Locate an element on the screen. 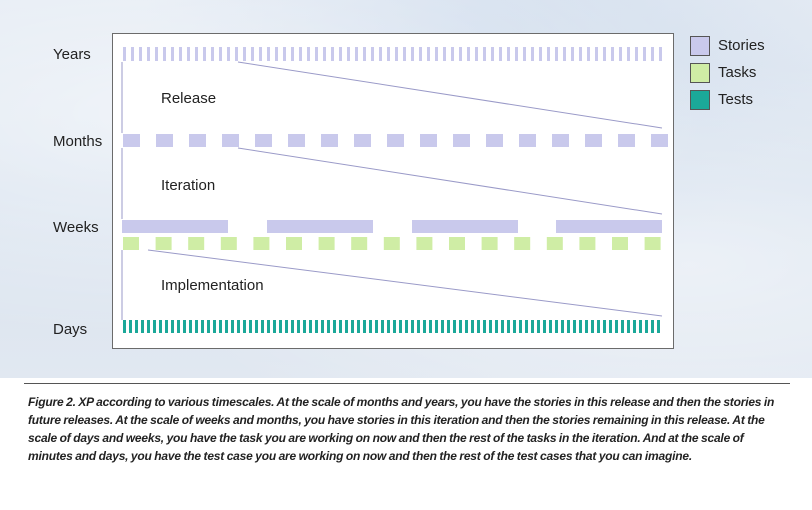 This screenshot has width=812, height=510. phase-label-iteration: Iteration is located at coordinates (188, 185).